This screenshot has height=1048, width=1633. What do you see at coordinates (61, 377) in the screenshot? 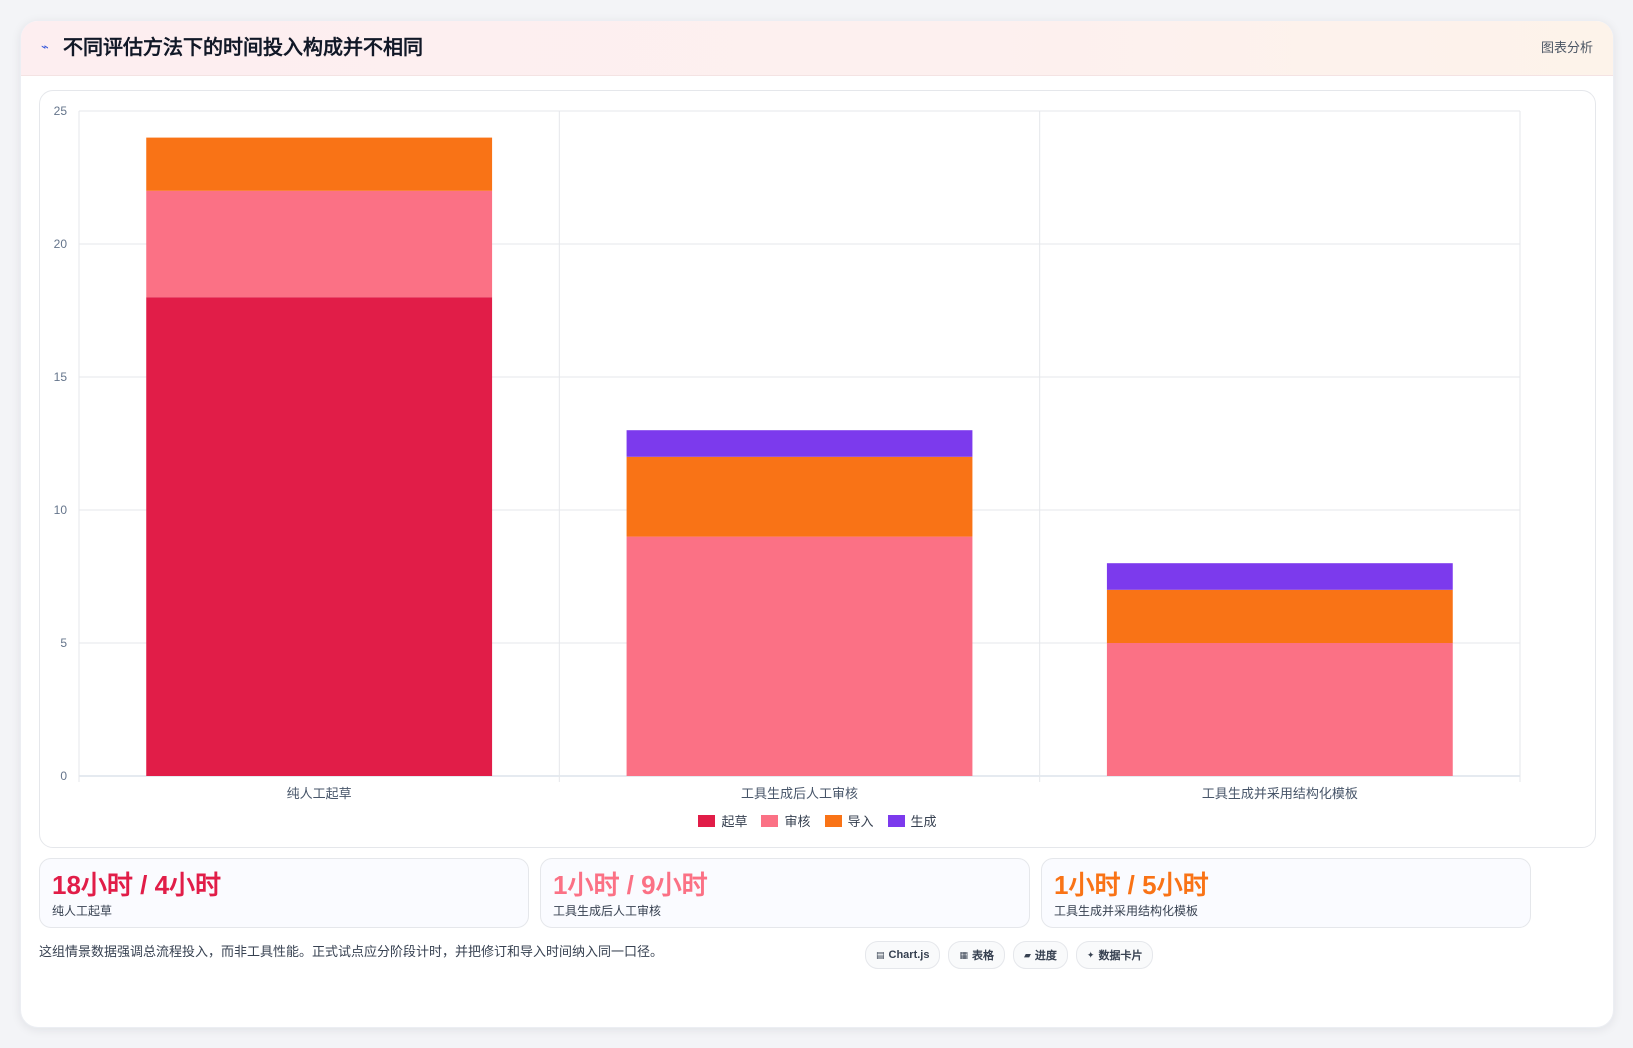
I see `y-tick-label: 15` at bounding box center [61, 377].